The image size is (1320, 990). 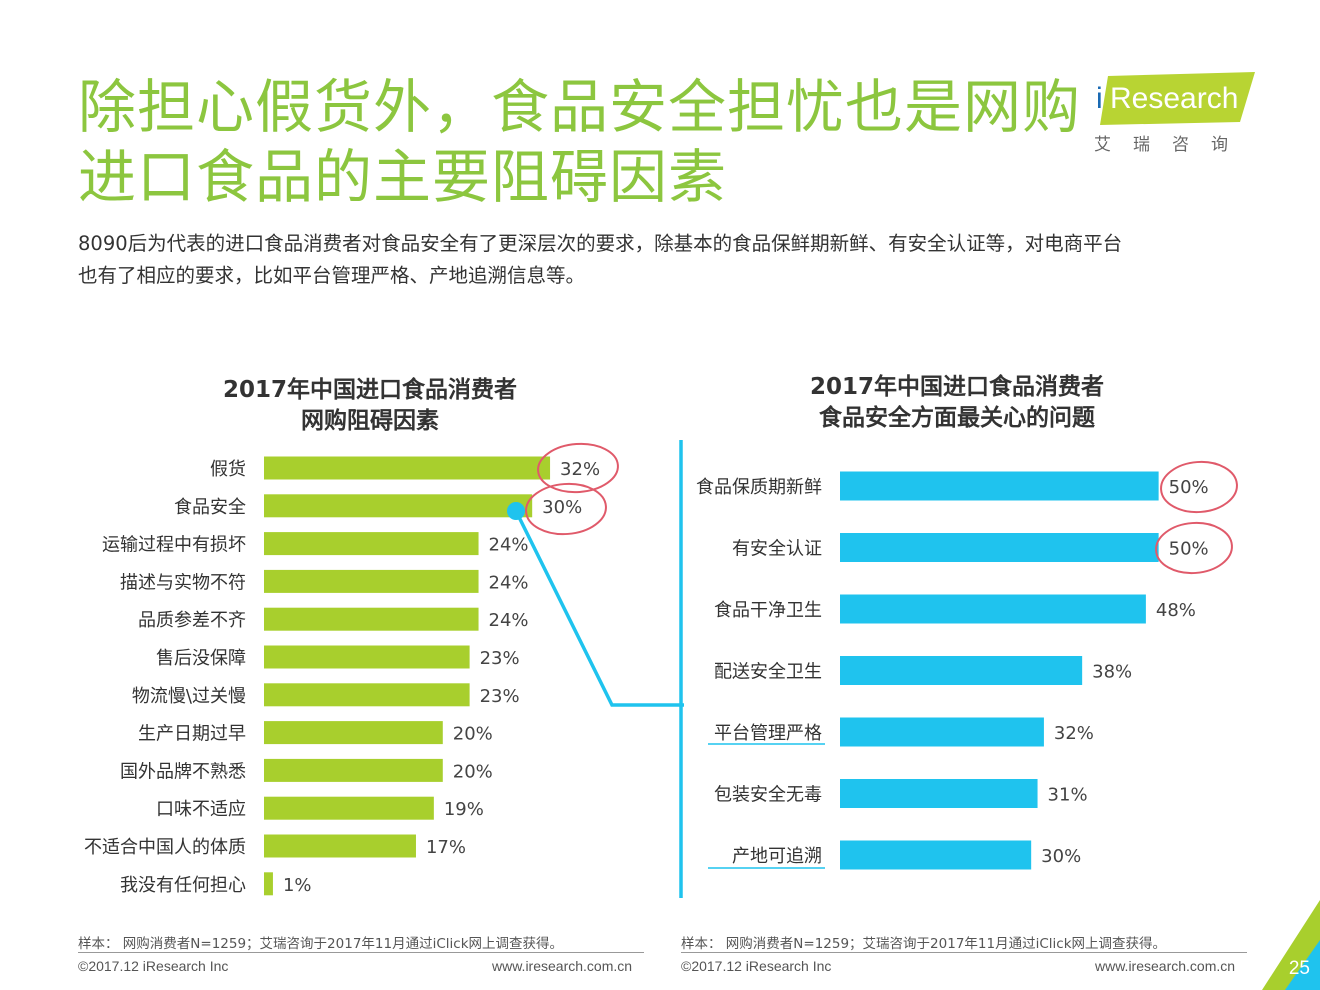 I want to click on left-chart-title-line1: 2017年中国进口食品消费者, so click(x=369, y=390).